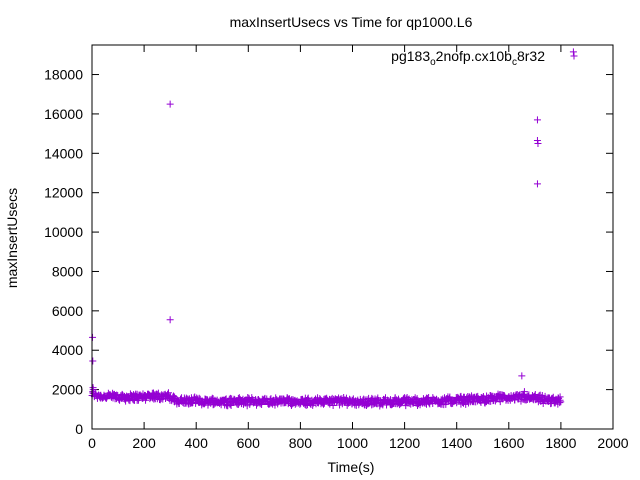 This screenshot has height=480, width=640. Describe the element at coordinates (456, 443) in the screenshot. I see `x-tick-label: 1400` at that location.